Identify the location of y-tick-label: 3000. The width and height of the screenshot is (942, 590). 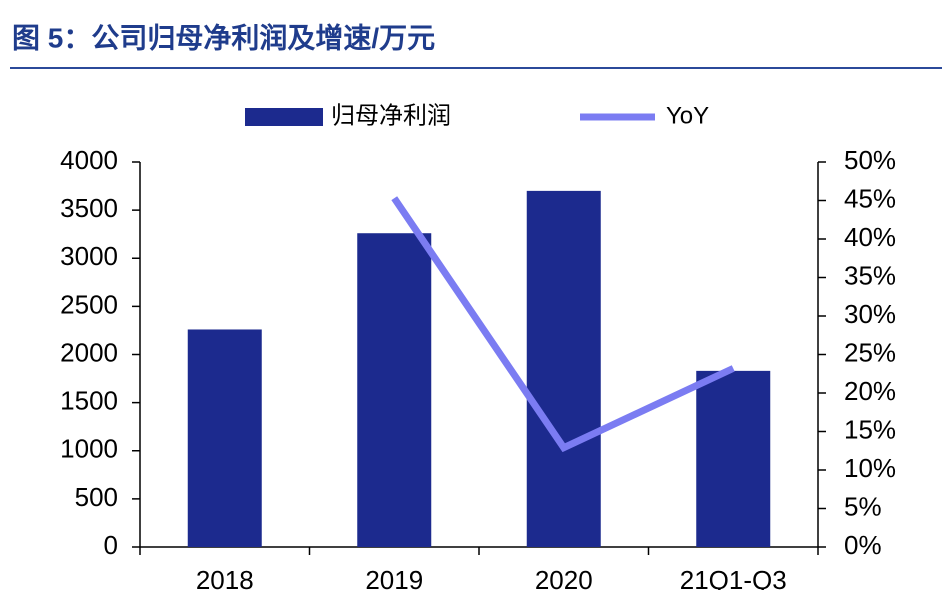
(89, 256).